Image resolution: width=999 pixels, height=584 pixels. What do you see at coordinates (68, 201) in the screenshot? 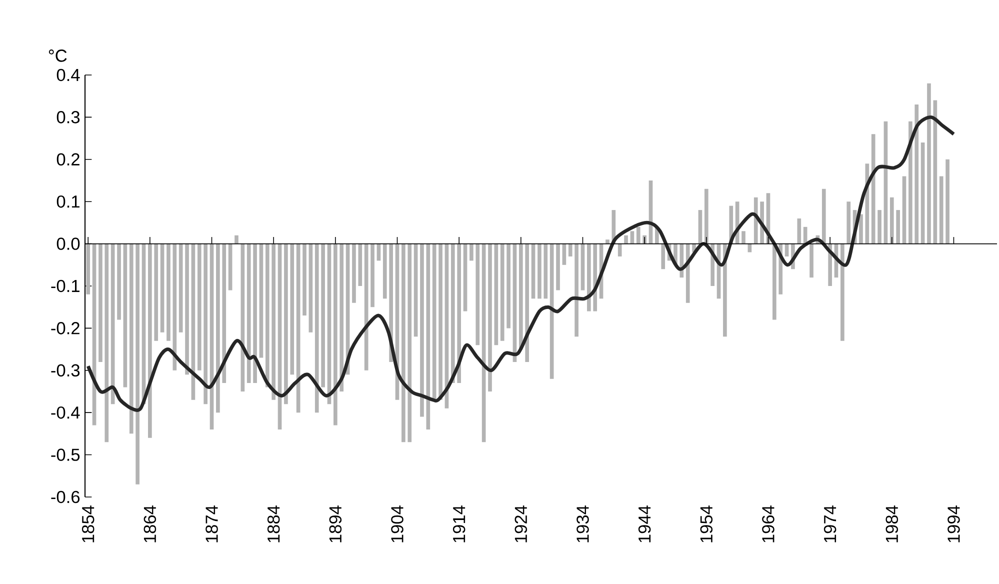
I see `y-tick-label: 0.1` at bounding box center [68, 201].